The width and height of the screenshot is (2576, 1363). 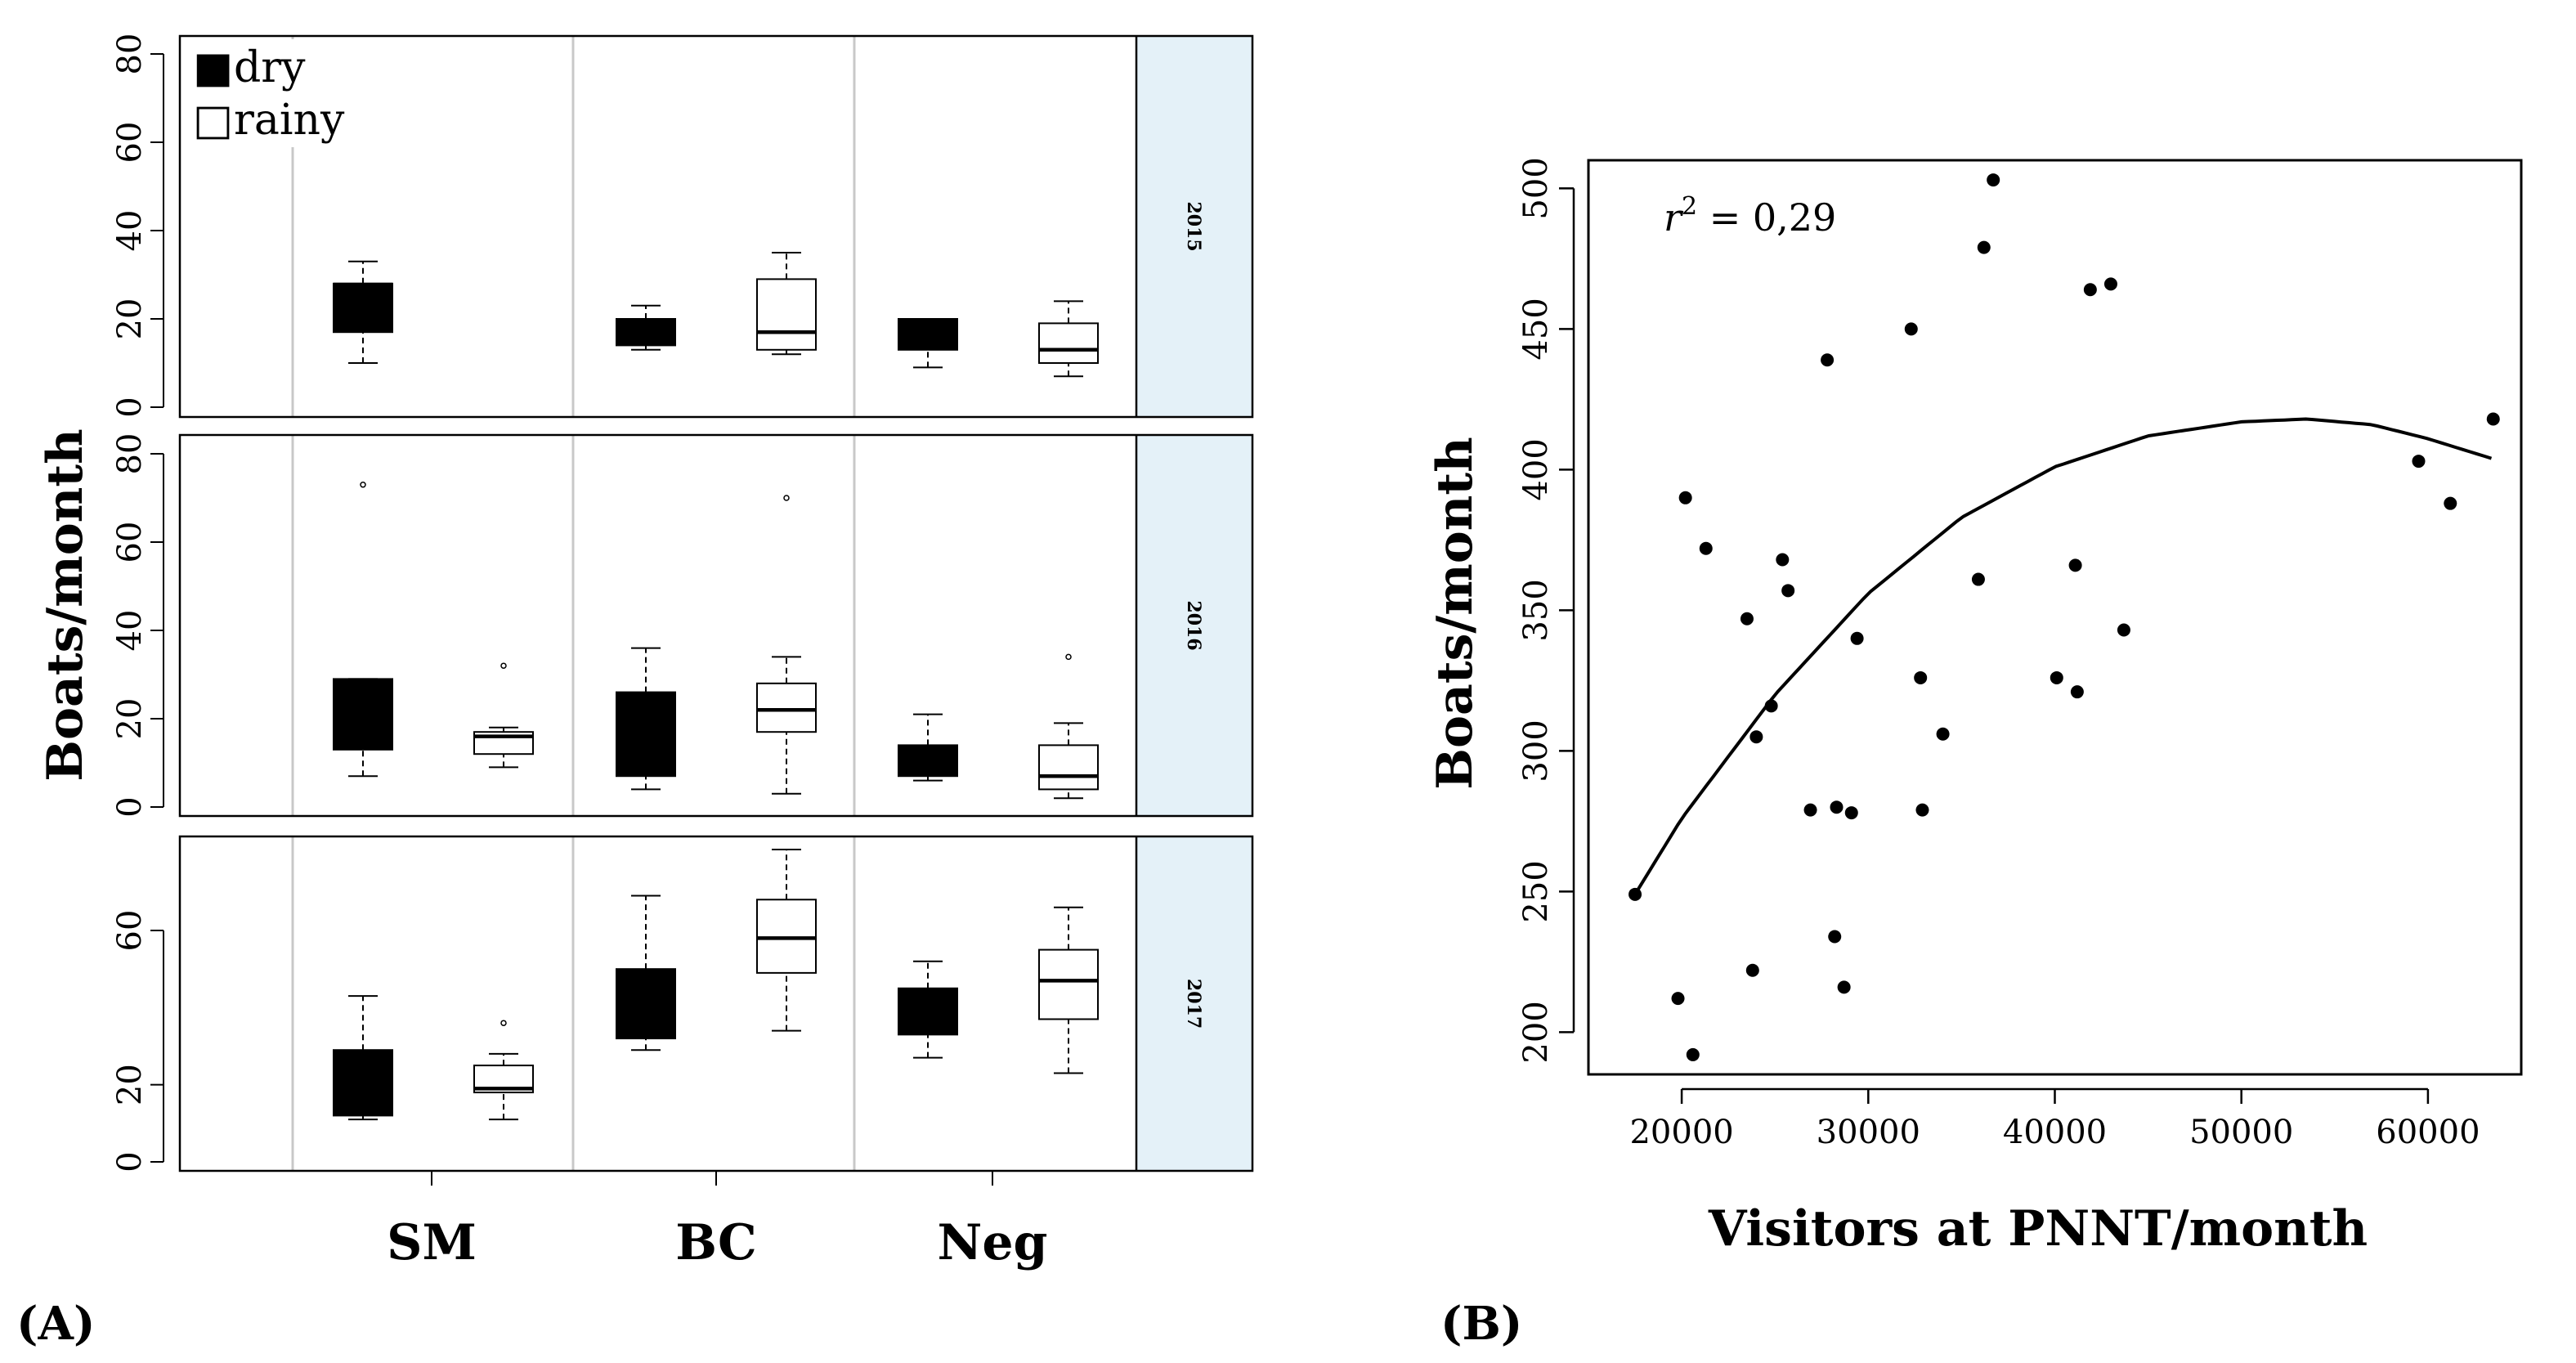 I want to click on y-tick-label: 400, so click(x=1536, y=469).